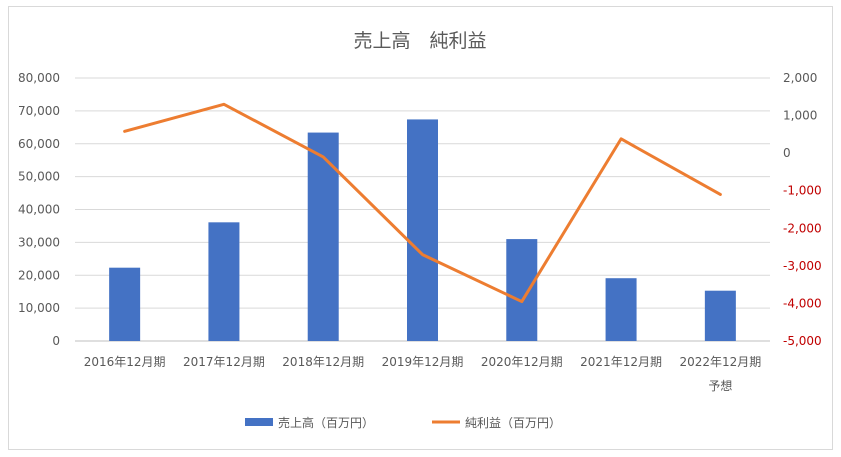 The image size is (841, 457). What do you see at coordinates (423, 362) in the screenshot?
I see `x-tick-label: 2019年12月期` at bounding box center [423, 362].